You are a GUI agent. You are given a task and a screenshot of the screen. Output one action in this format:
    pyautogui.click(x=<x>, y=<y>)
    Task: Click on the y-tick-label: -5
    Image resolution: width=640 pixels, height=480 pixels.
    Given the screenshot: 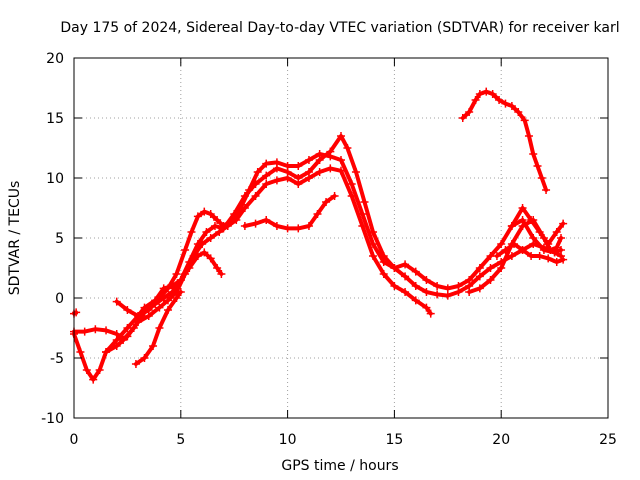 What is the action you would take?
    pyautogui.click(x=57, y=359)
    